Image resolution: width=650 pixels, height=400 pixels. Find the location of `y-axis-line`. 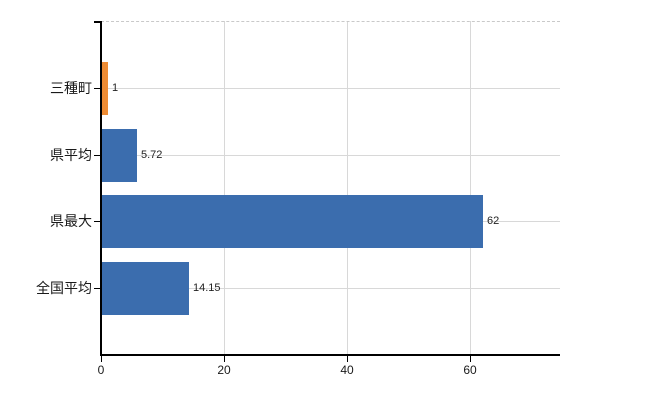

y-axis-line is located at coordinates (101, 188).